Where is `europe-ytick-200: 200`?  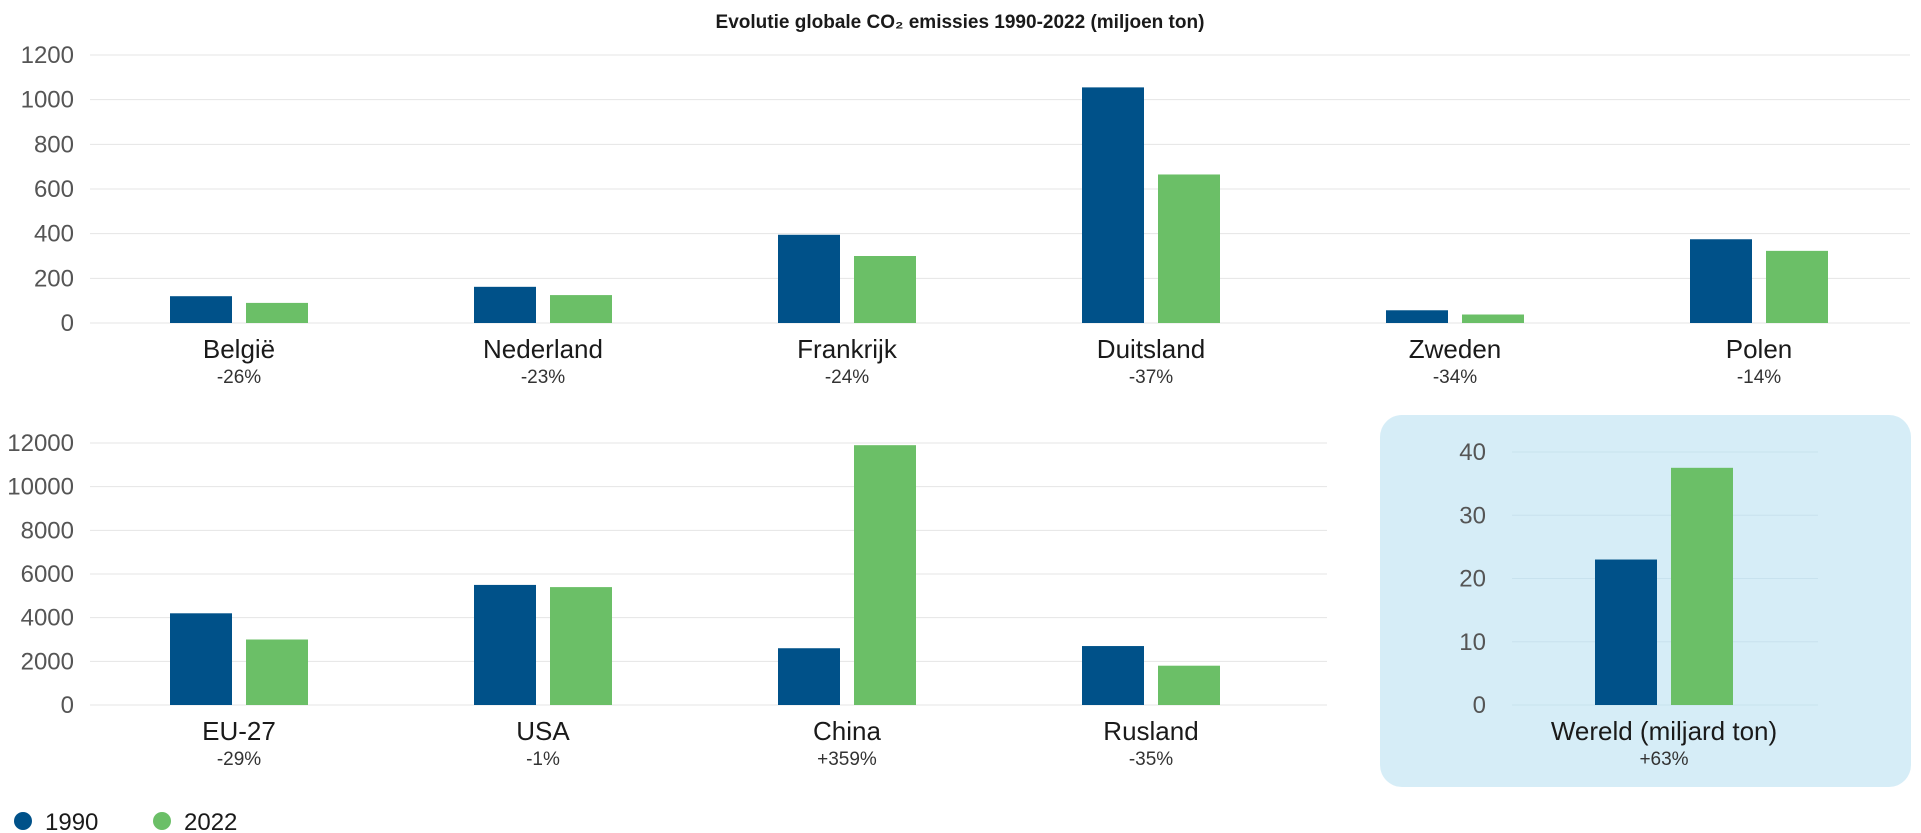
europe-ytick-200: 200 is located at coordinates (54, 278).